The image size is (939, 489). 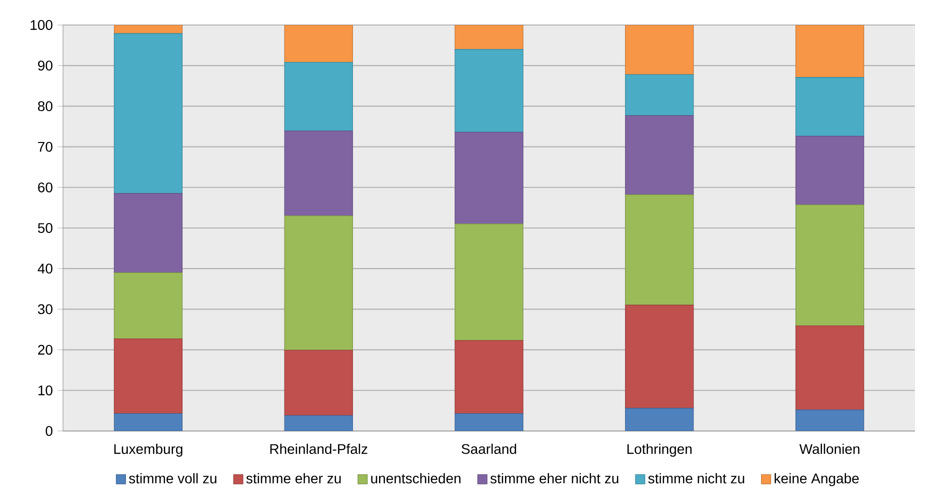 What do you see at coordinates (41, 25) in the screenshot?
I see `y-tick-label: 100` at bounding box center [41, 25].